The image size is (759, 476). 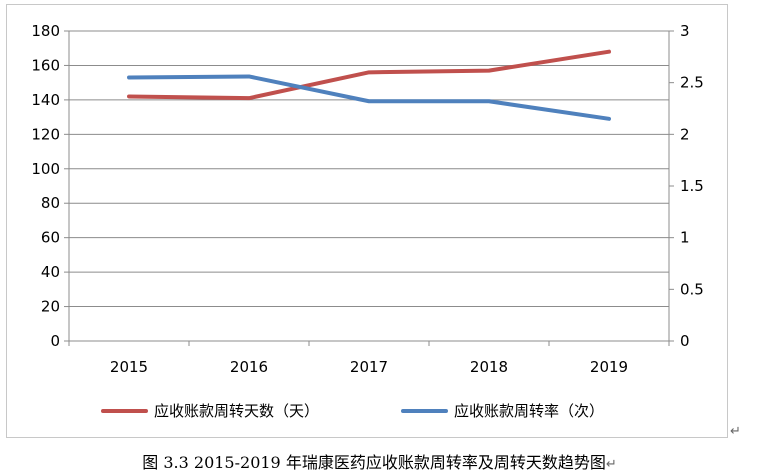 I want to click on x-tick-label: 2015, so click(x=129, y=367).